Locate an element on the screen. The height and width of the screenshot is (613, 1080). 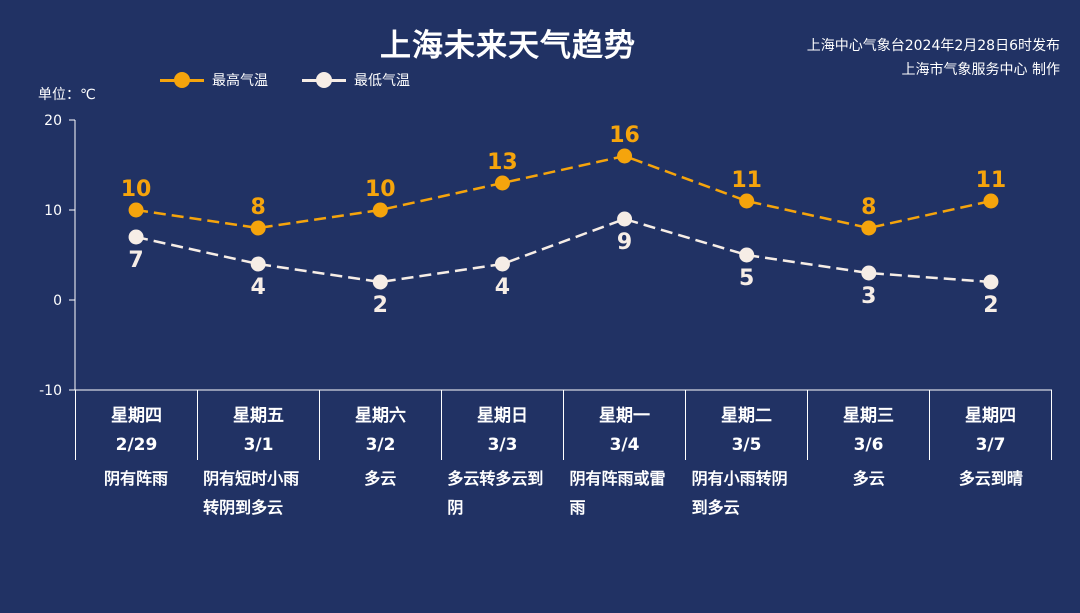
weekday-label: 星期六 is located at coordinates (380, 416).